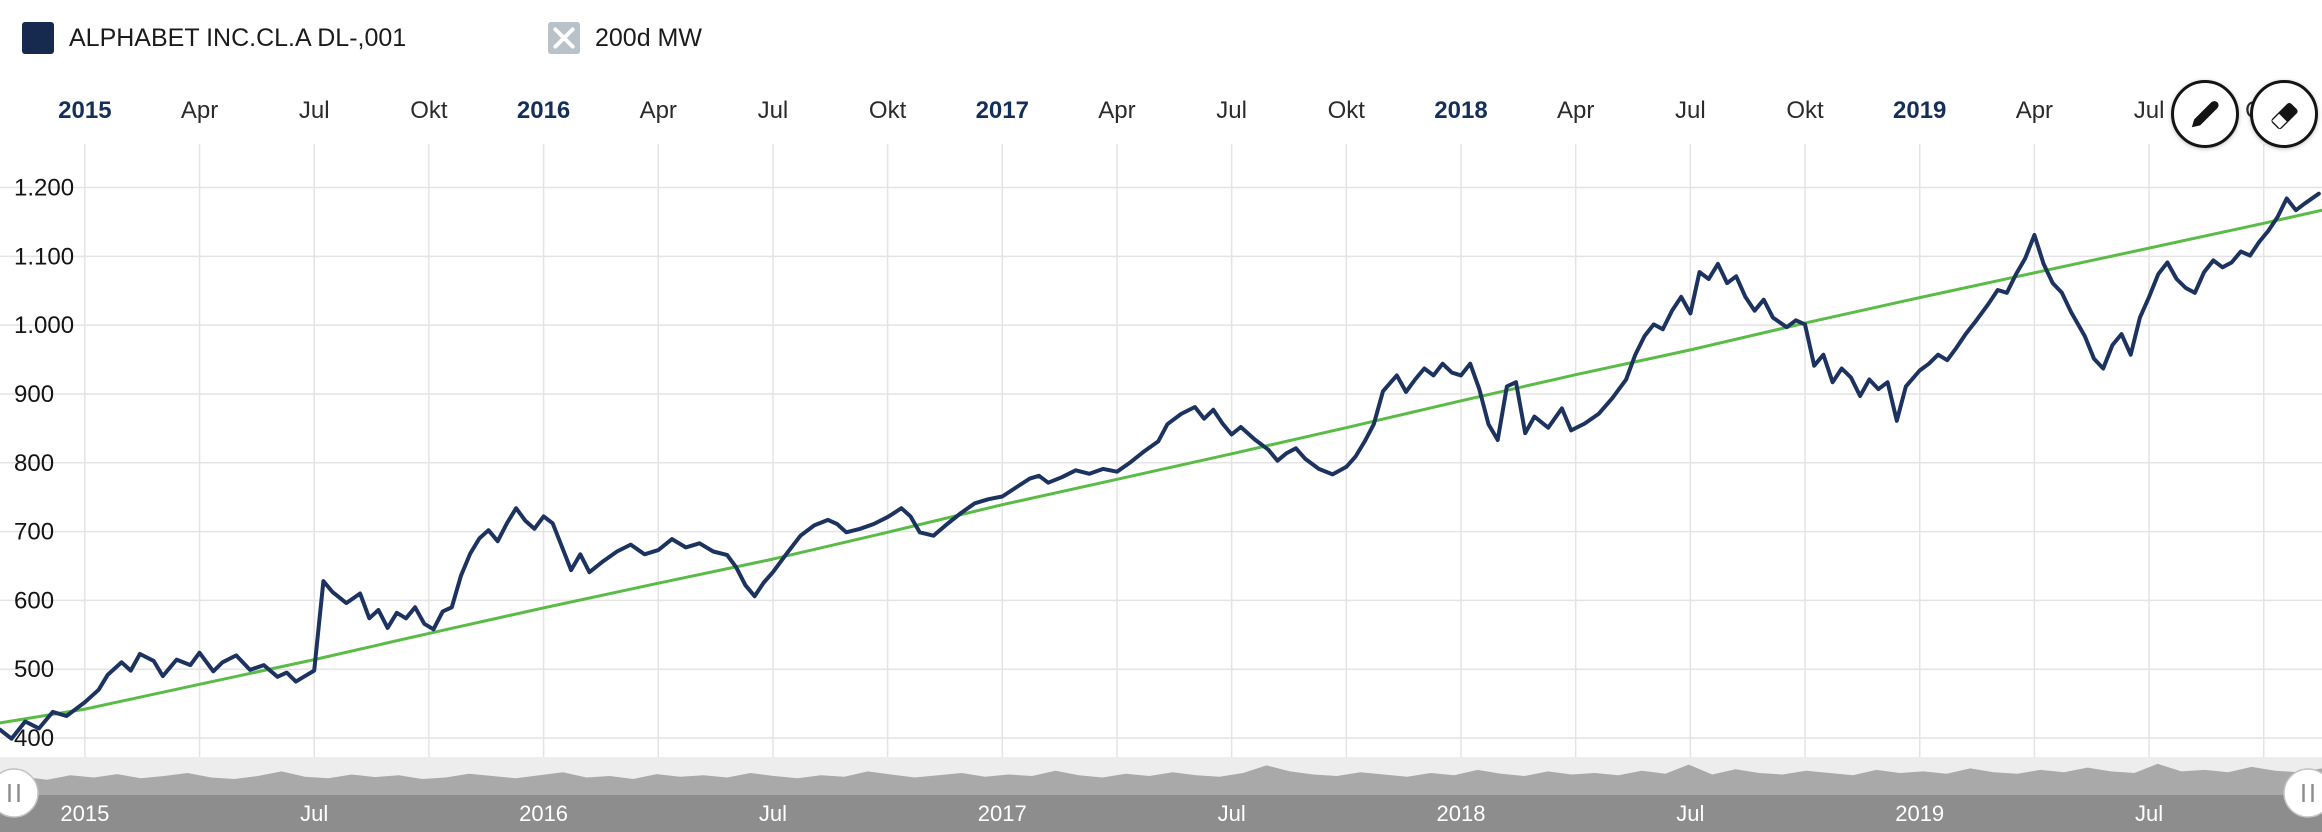 The image size is (2322, 832). What do you see at coordinates (34, 532) in the screenshot?
I see `y-axis-label: 700` at bounding box center [34, 532].